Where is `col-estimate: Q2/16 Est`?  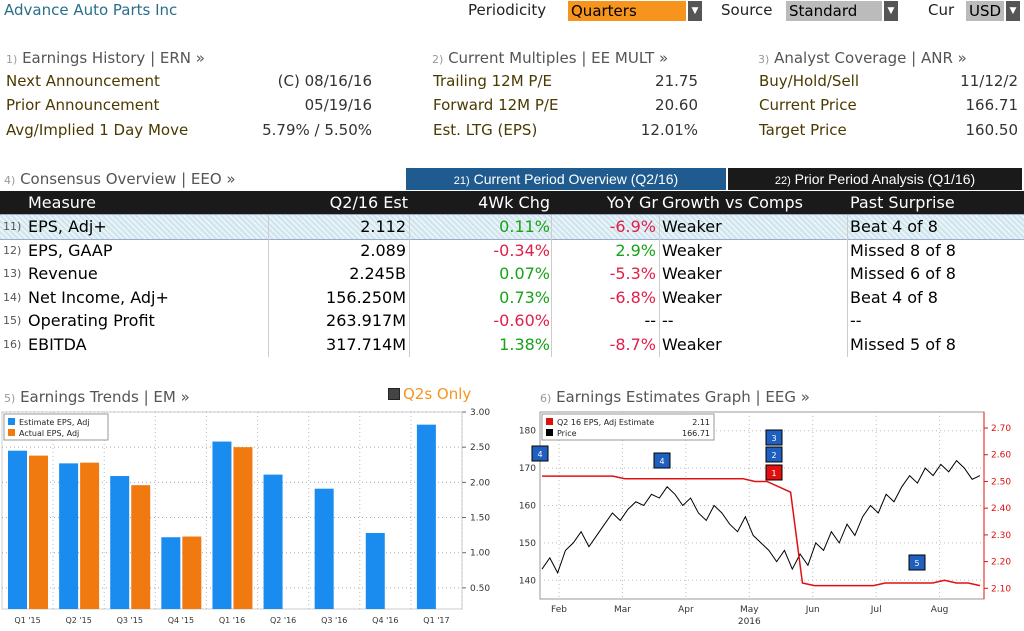
col-estimate: Q2/16 Est is located at coordinates (368, 202).